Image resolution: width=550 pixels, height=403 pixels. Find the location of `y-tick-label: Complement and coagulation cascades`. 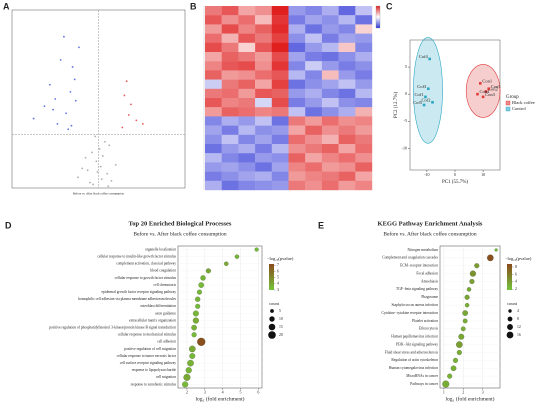

y-tick-label: Complement and coagulation cascades is located at coordinates (410, 258).